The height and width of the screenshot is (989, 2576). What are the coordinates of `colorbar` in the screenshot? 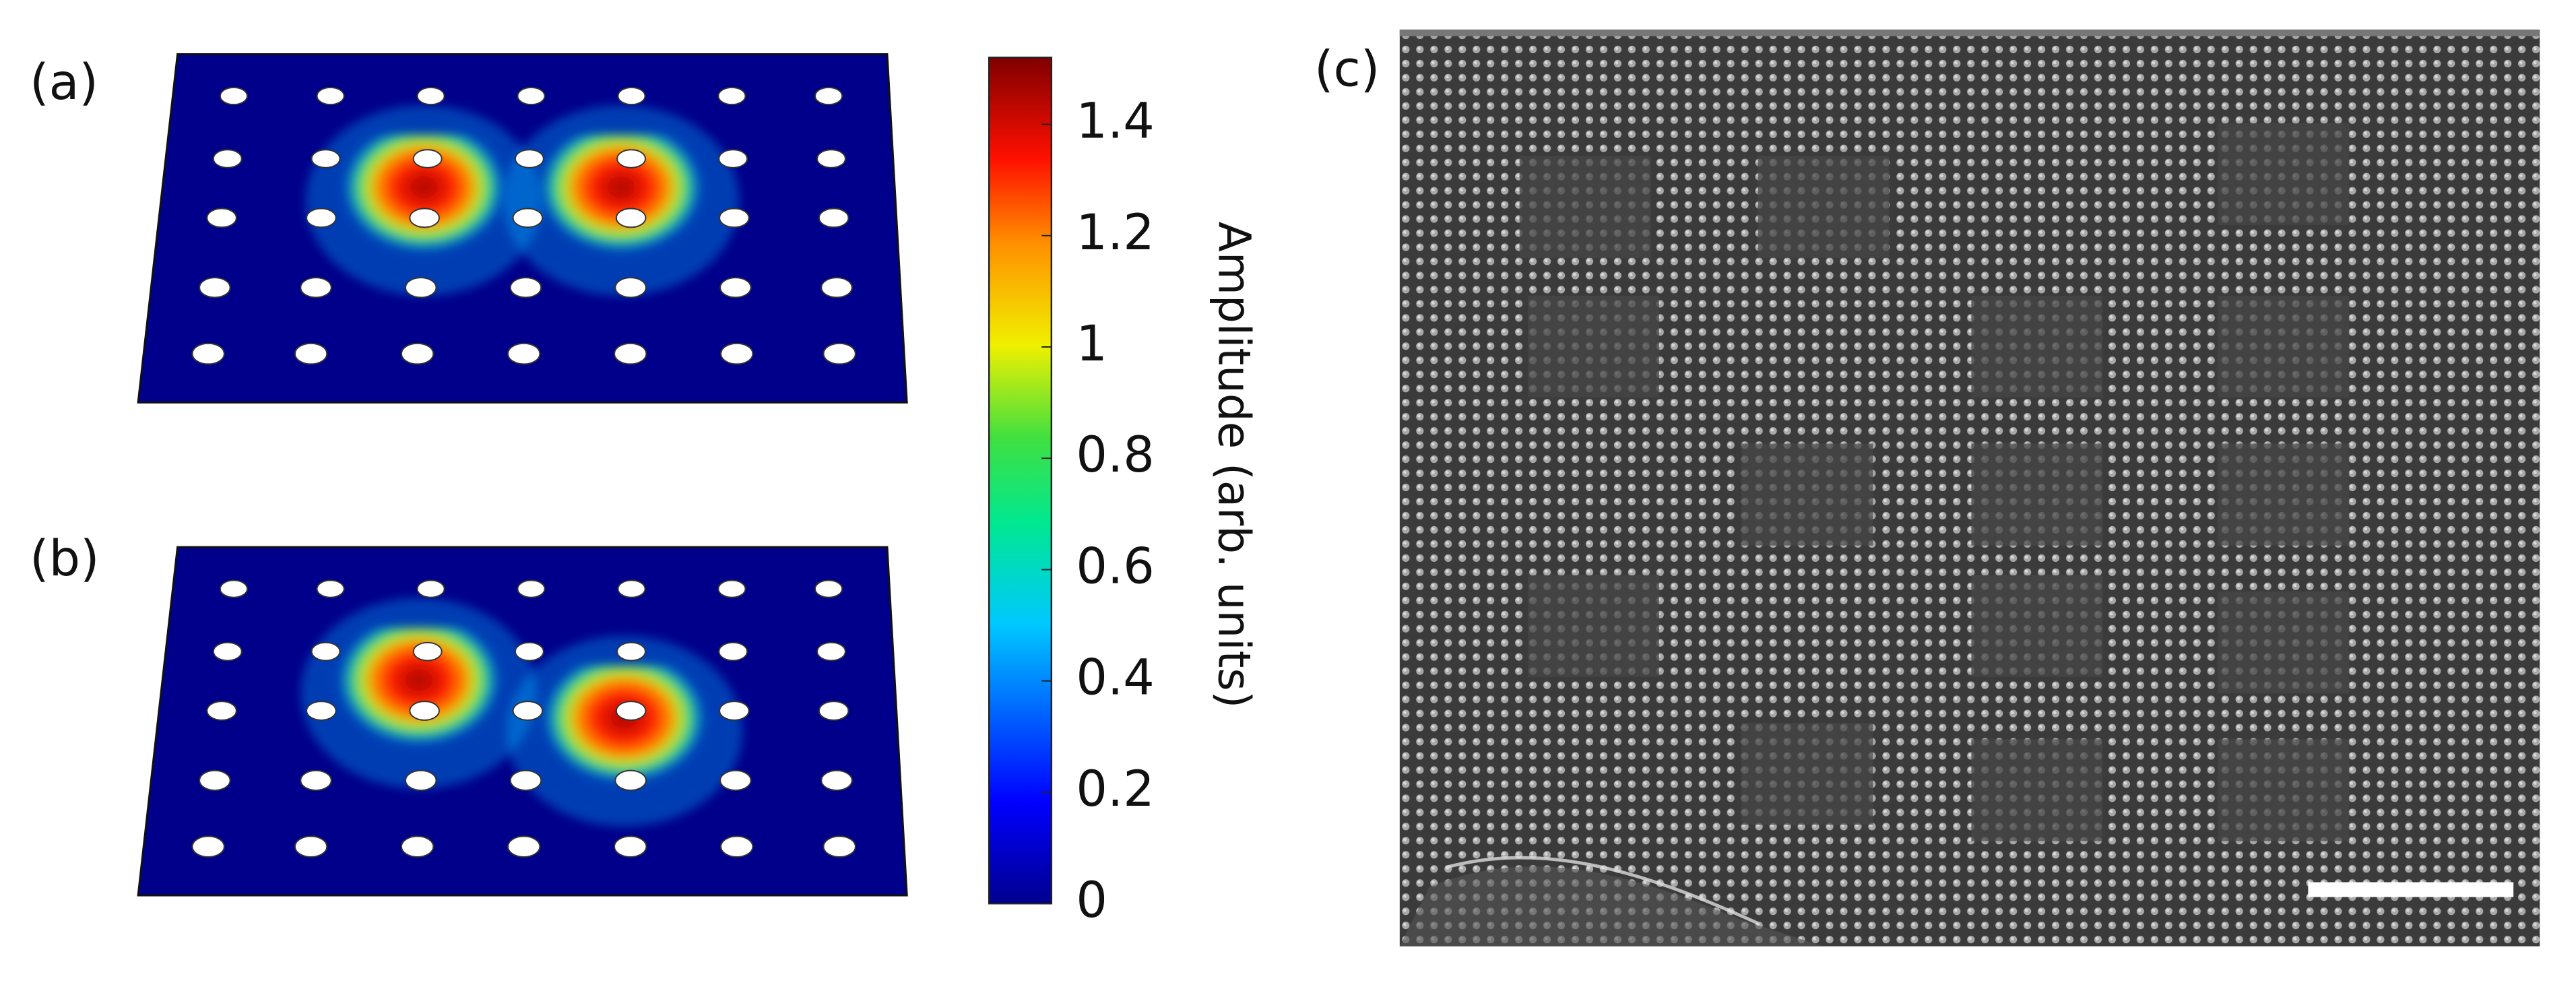 It's located at (1021, 481).